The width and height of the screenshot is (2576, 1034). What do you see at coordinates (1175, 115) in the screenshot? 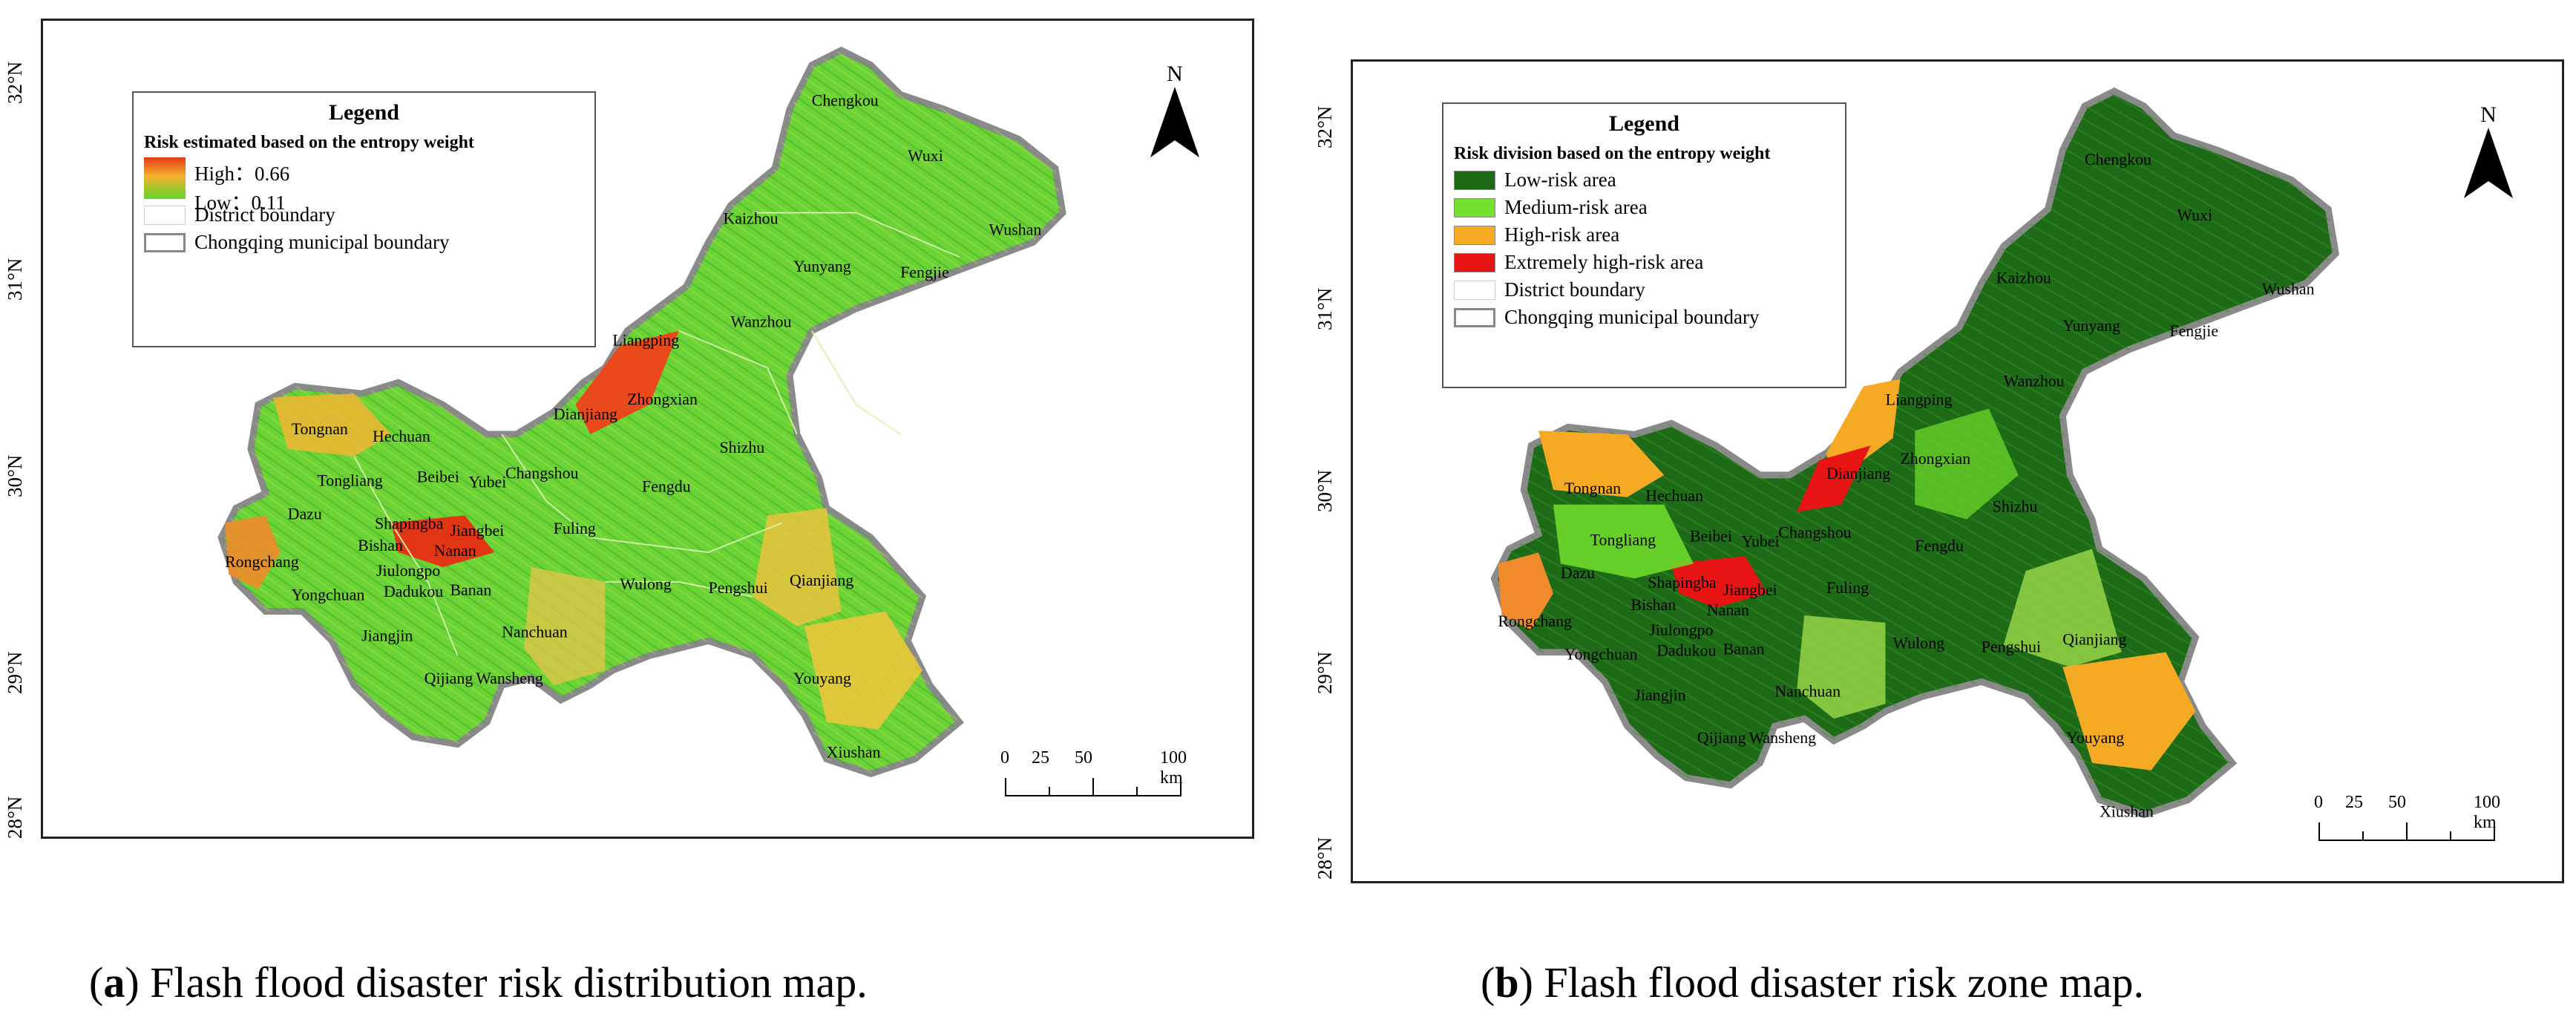
I see `north-arrow-a: N` at bounding box center [1175, 115].